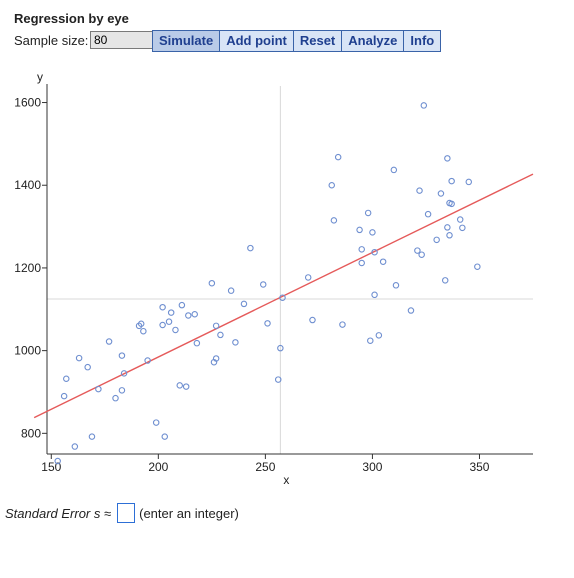 The height and width of the screenshot is (578, 574). What do you see at coordinates (122, 40) in the screenshot?
I see `sample-size-input` at bounding box center [122, 40].